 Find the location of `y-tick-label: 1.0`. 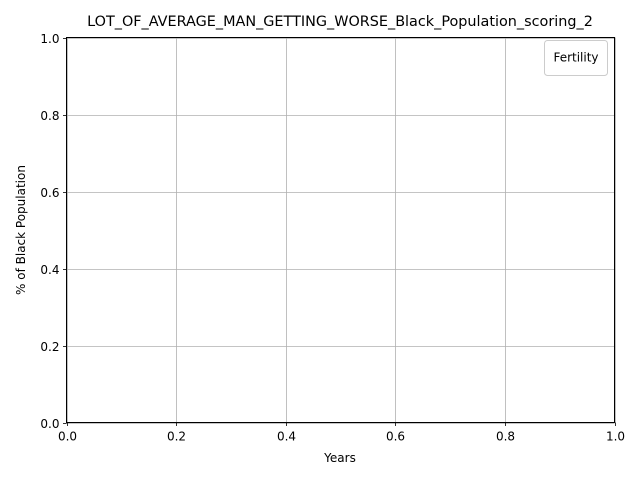

y-tick-label: 1.0 is located at coordinates (49, 39).